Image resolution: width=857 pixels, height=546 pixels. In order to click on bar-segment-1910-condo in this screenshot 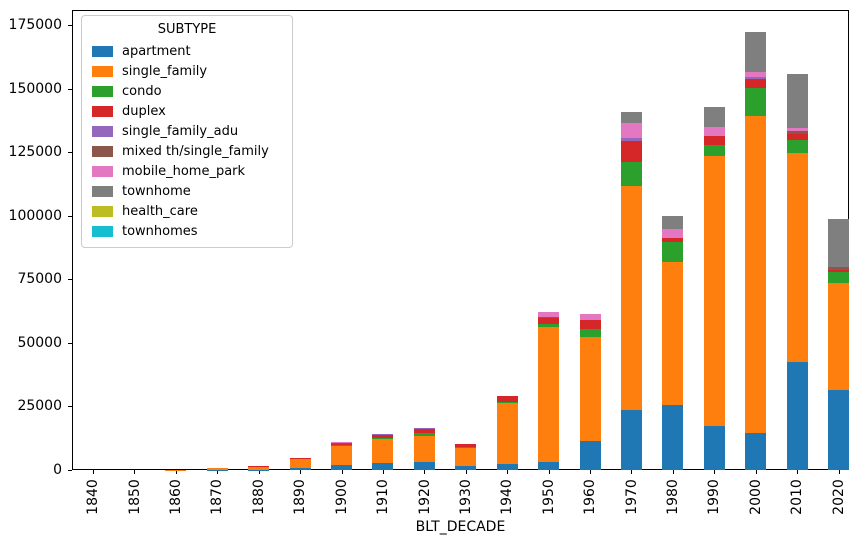, I will do `click(383, 438)`.